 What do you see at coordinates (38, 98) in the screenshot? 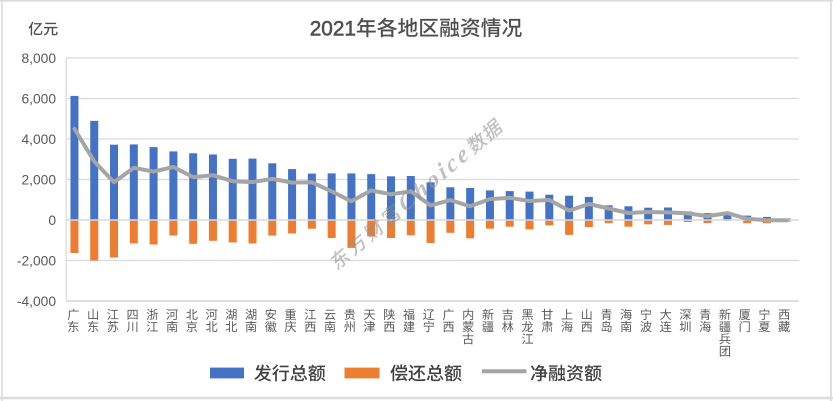
I see `svg-text: 6,000` at bounding box center [38, 98].